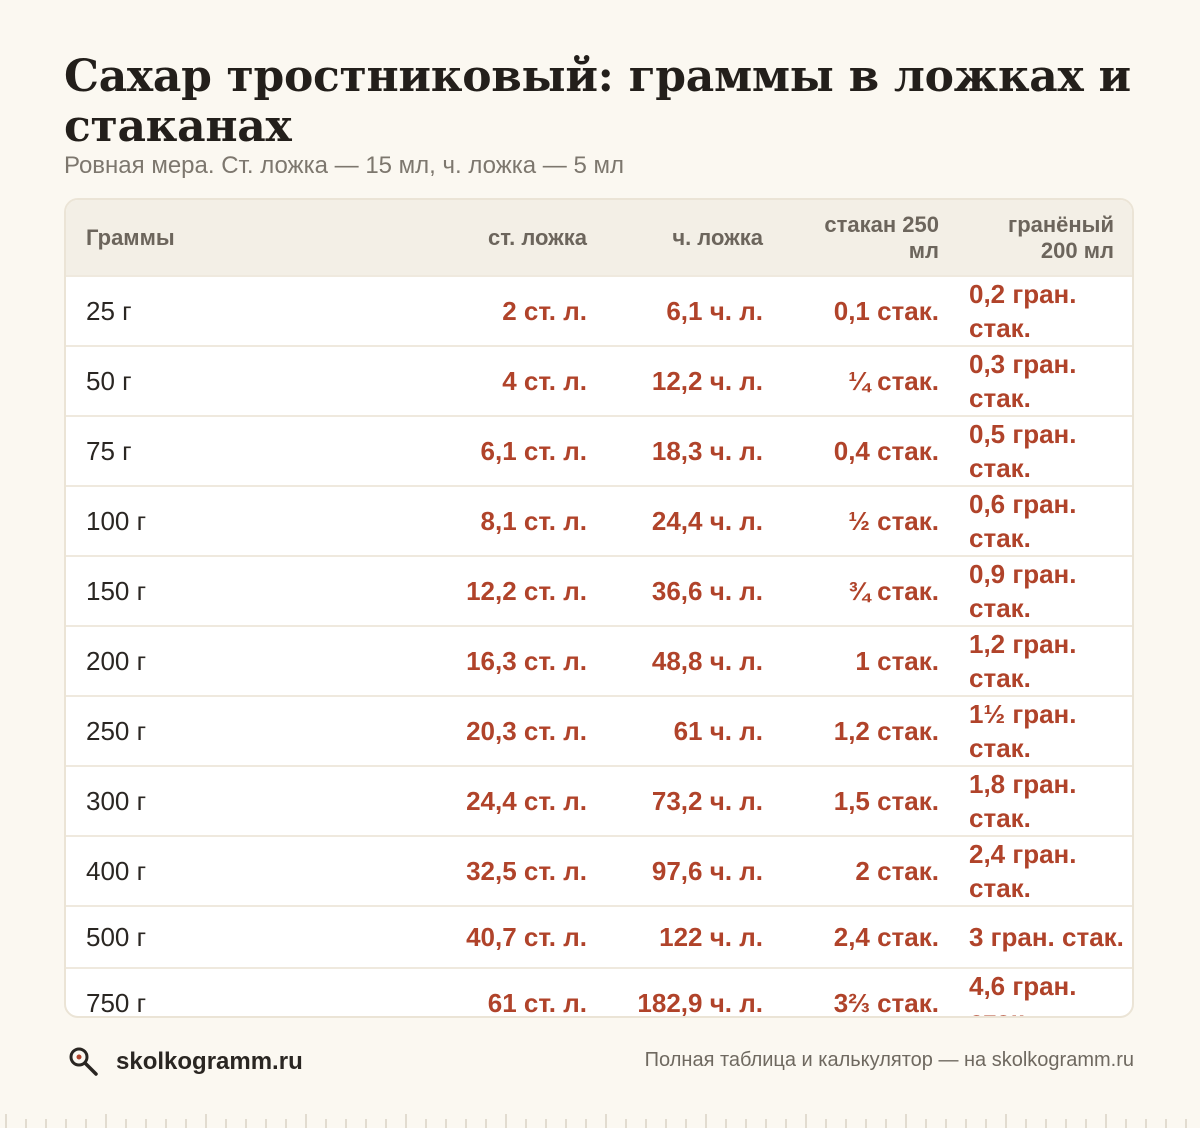 This screenshot has width=1200, height=1128. I want to click on cell-glass-250: ½ стак., so click(893, 521).